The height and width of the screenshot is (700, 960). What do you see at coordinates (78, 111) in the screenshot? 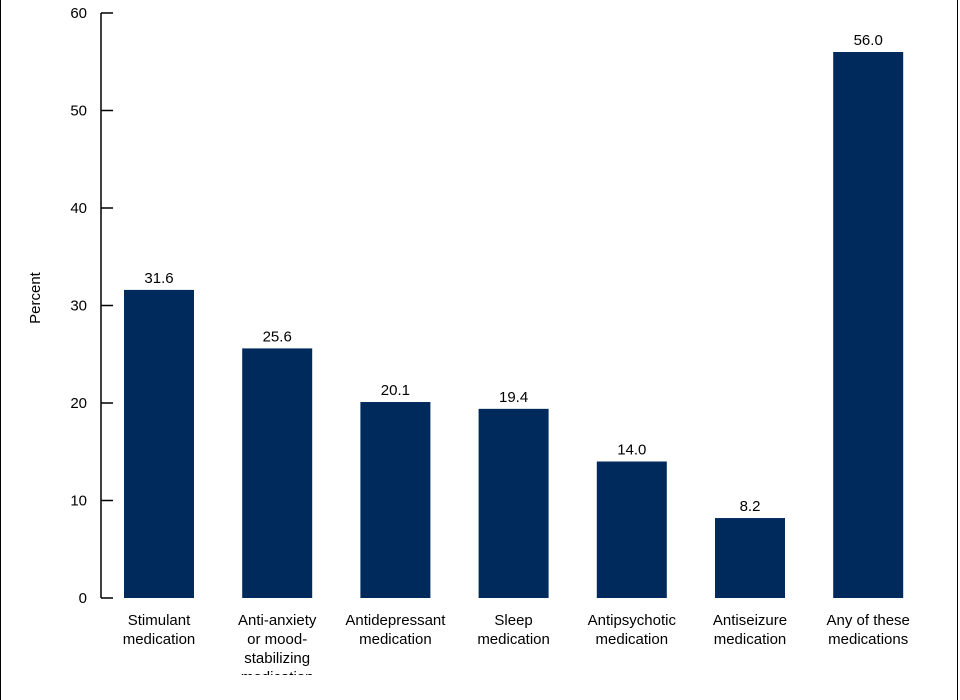
I see `y-tick-label: 50` at bounding box center [78, 111].